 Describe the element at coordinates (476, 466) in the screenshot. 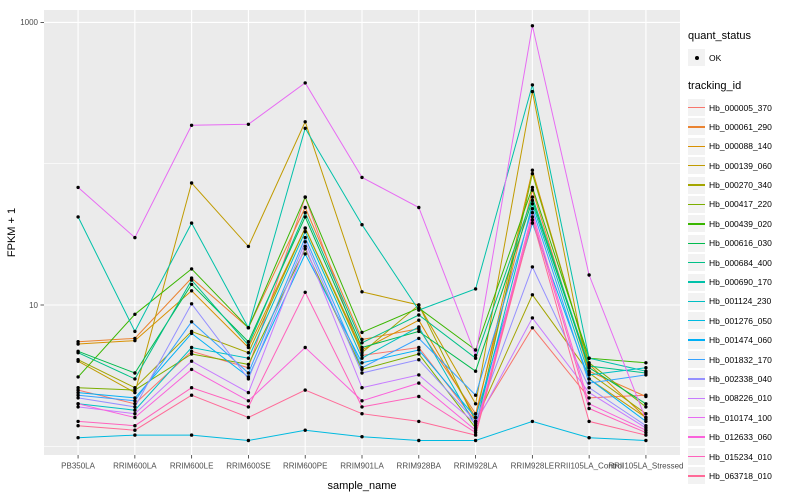

I see `x-tick-label: RRIM928LA` at that location.